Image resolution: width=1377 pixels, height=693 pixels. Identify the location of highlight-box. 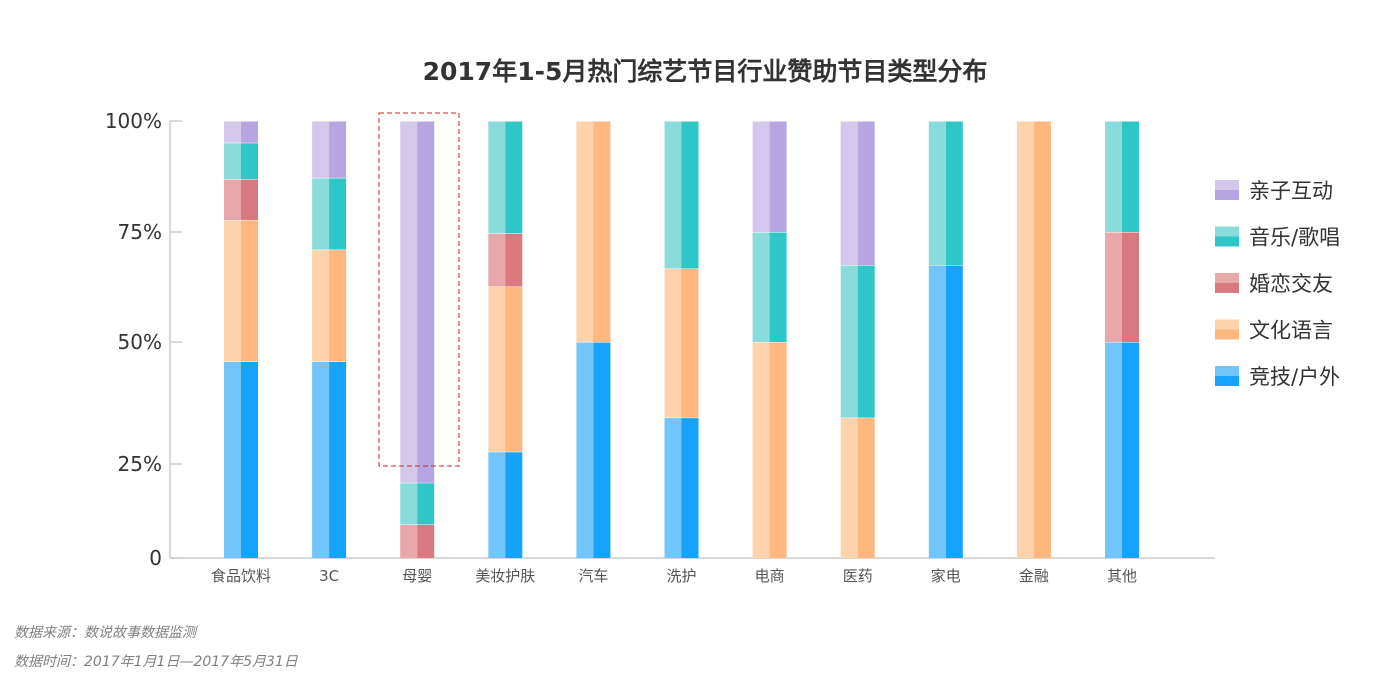
(419, 289).